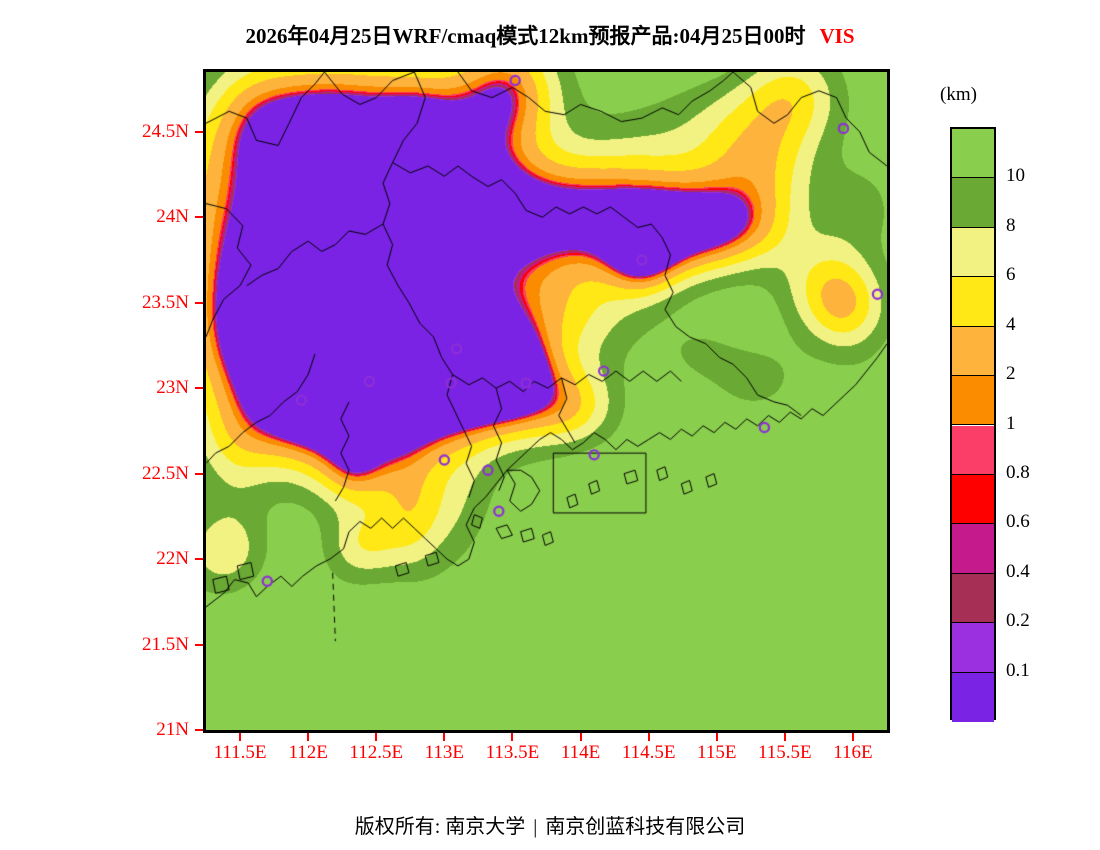  Describe the element at coordinates (853, 752) in the screenshot. I see `x-axis-tick-label: 116E` at that location.